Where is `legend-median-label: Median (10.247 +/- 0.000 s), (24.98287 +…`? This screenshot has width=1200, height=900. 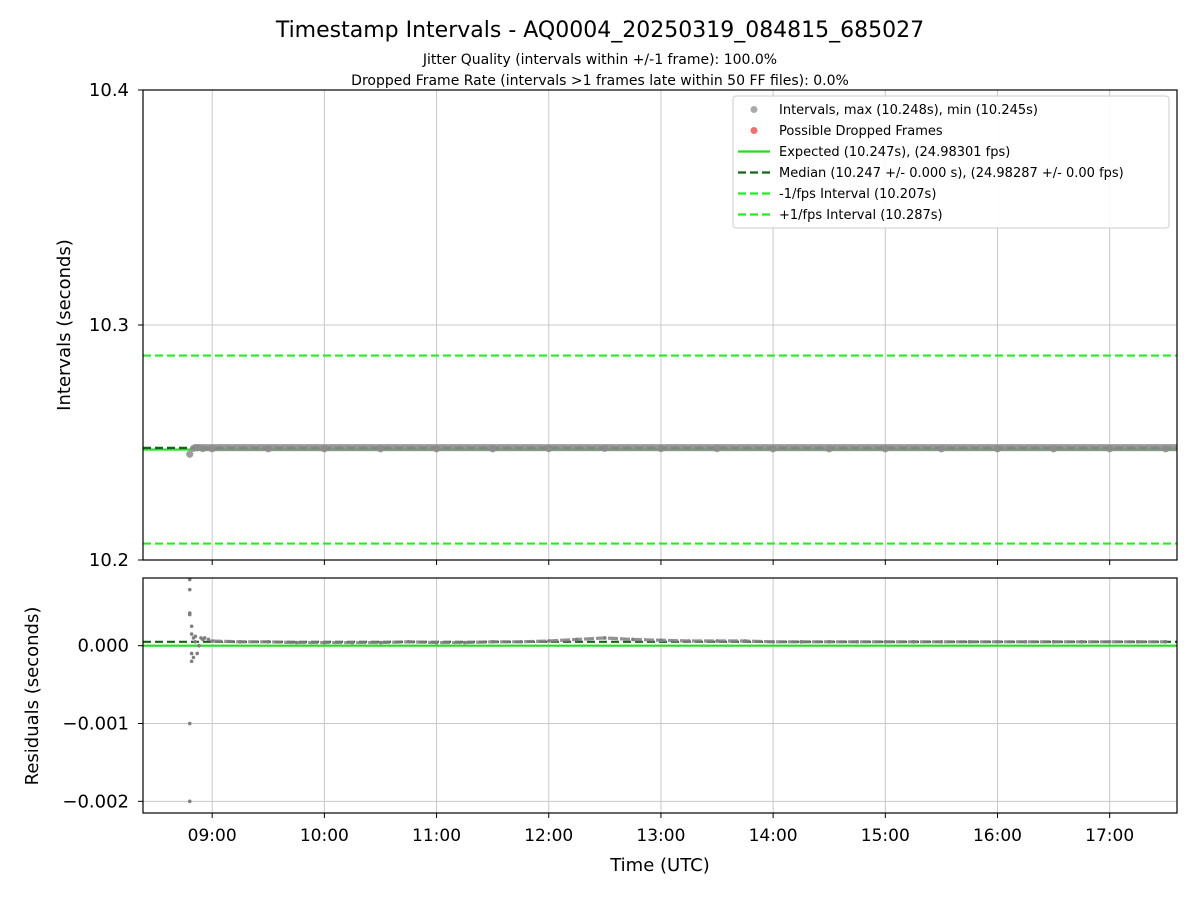
legend-median-label: Median (10.247 +/- 0.000 s), (24.98287 +… is located at coordinates (951, 173).